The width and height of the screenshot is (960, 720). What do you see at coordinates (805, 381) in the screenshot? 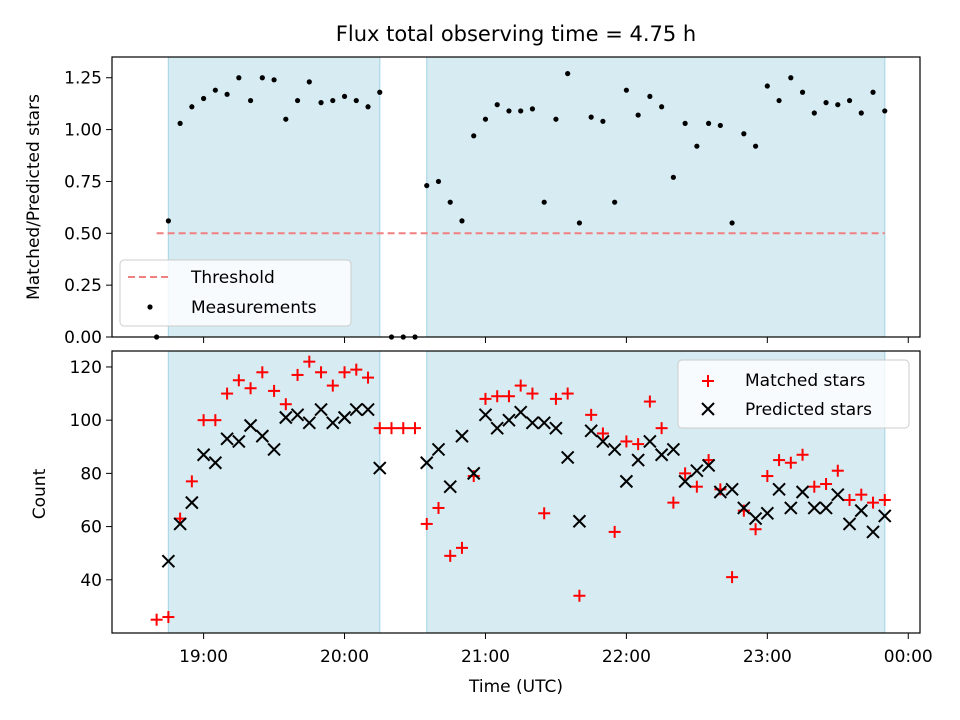
I see `matched-legend-label: Matched stars` at bounding box center [805, 381].